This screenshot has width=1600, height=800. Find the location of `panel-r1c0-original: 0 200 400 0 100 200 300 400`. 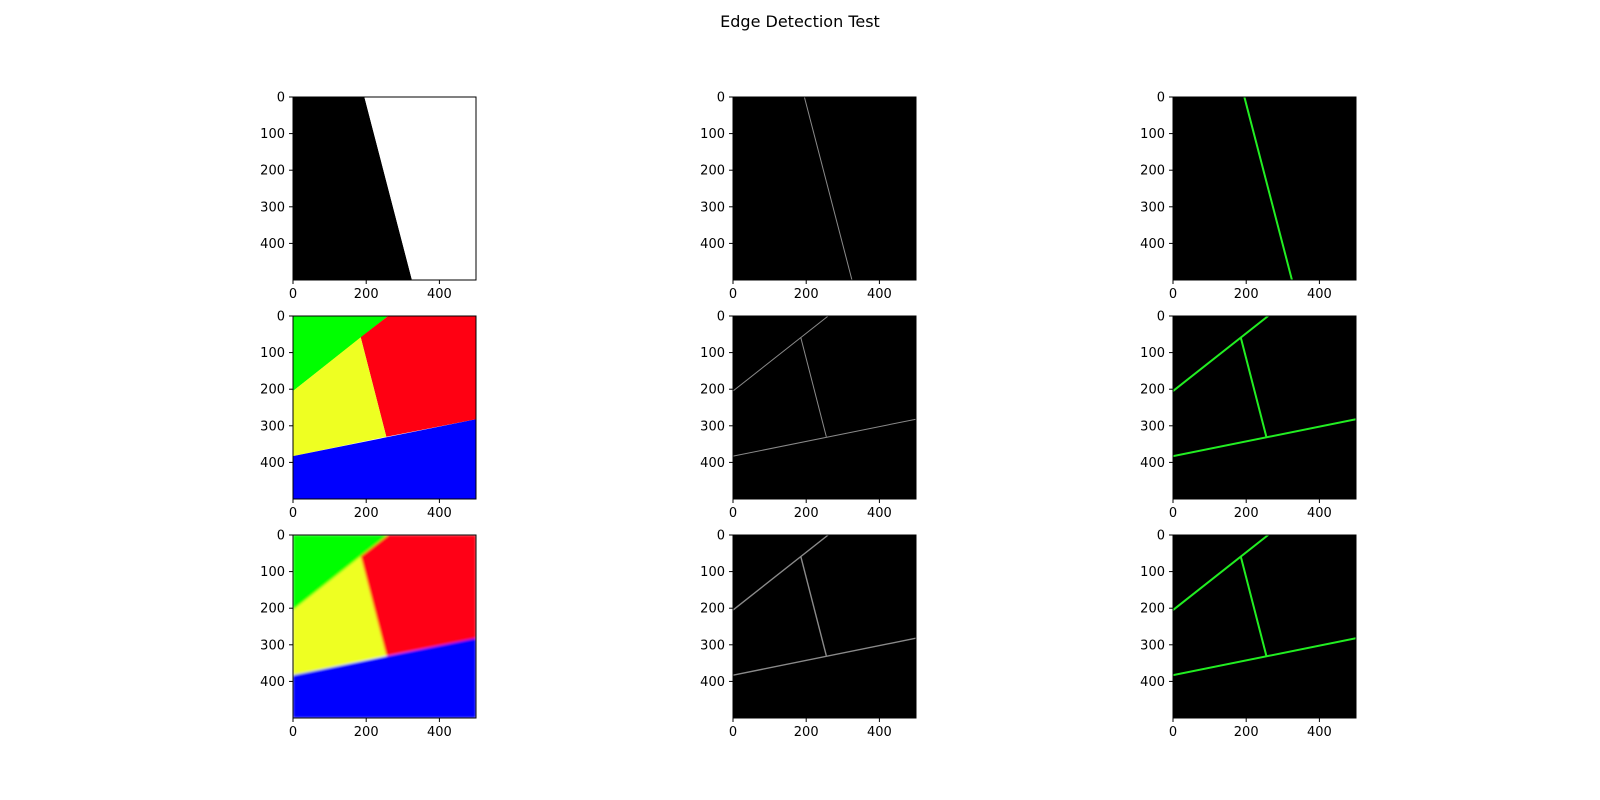

panel-r1c0-original: 0 200 400 0 100 200 300 400 is located at coordinates (368, 415).